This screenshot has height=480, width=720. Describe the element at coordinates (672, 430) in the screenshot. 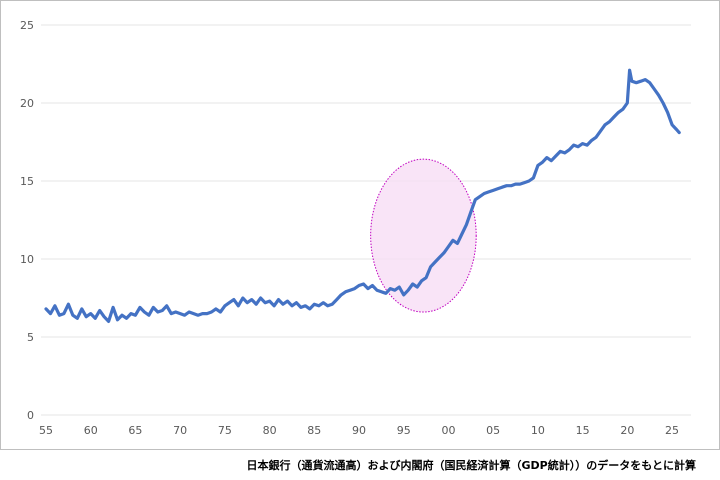

I see `x-tick-label-25: 25` at that location.